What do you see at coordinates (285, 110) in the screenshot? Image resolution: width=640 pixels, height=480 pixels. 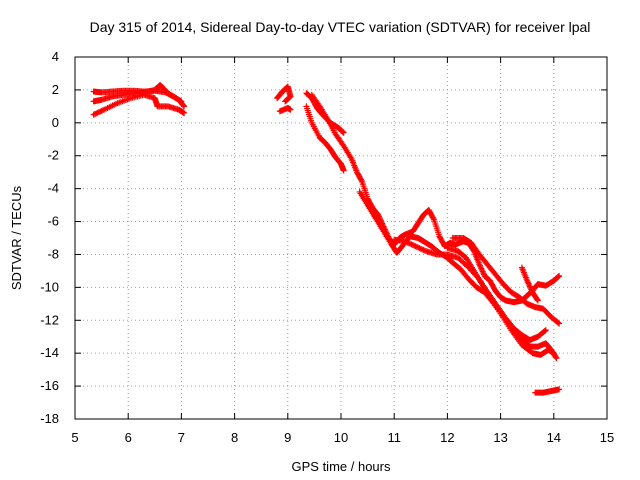 I see `series-gap-segment-b` at bounding box center [285, 110].